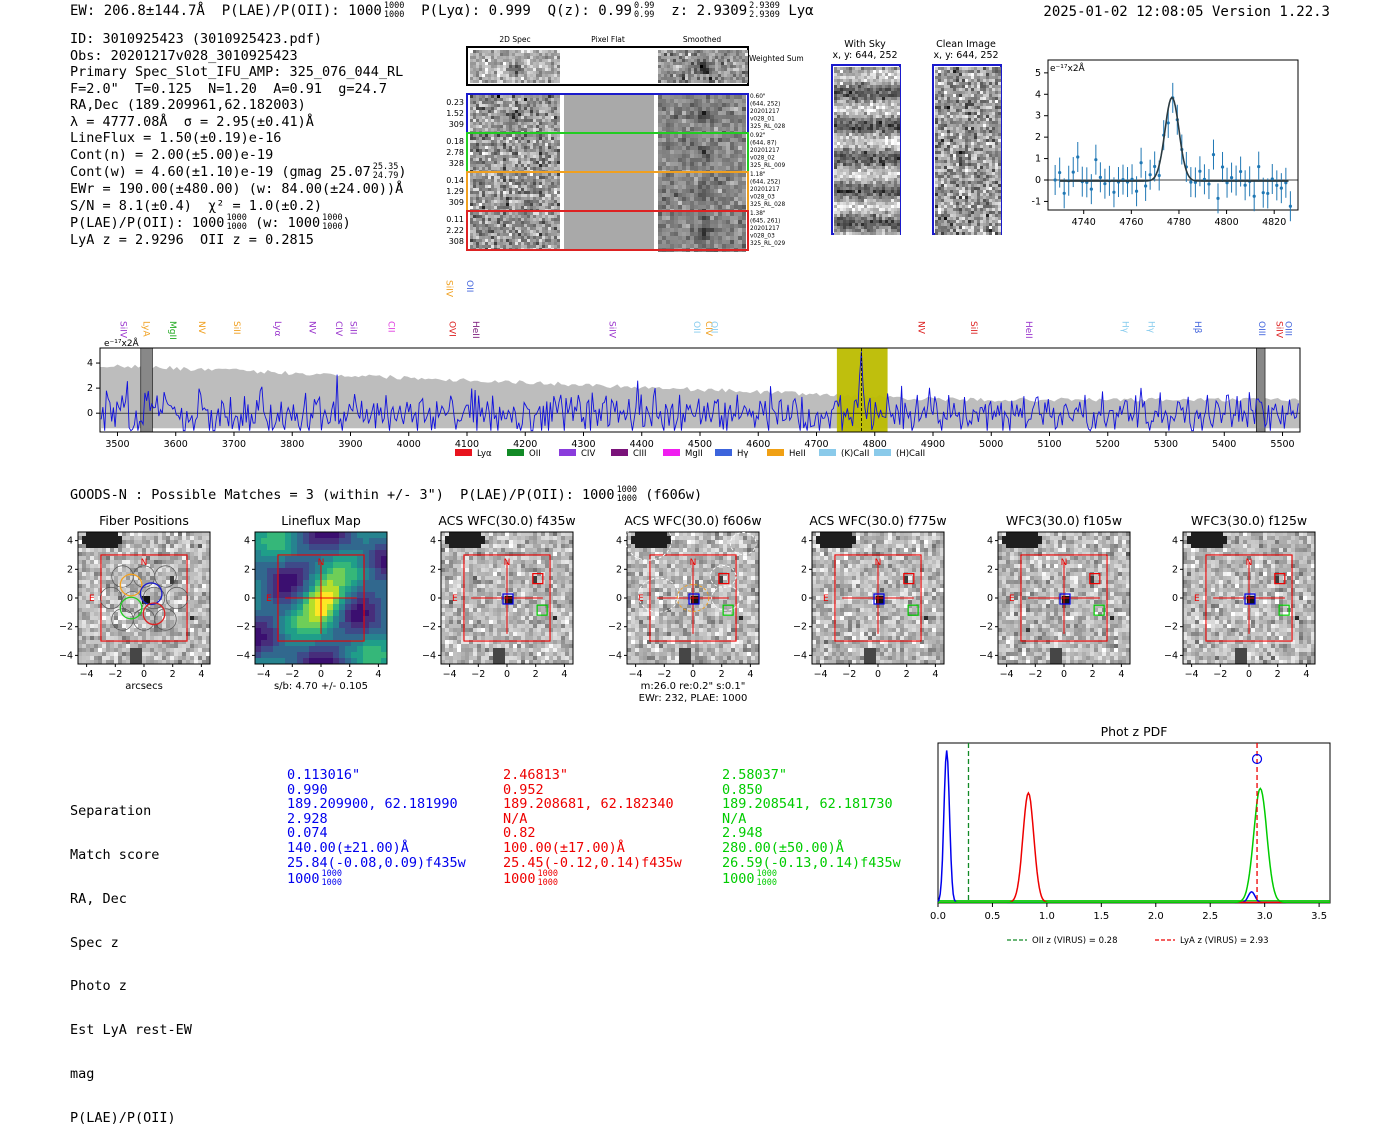 This screenshot has width=1400, height=1140. Describe the element at coordinates (722, 674) in the screenshot. I see `panel-xtick-label: 2` at that location.